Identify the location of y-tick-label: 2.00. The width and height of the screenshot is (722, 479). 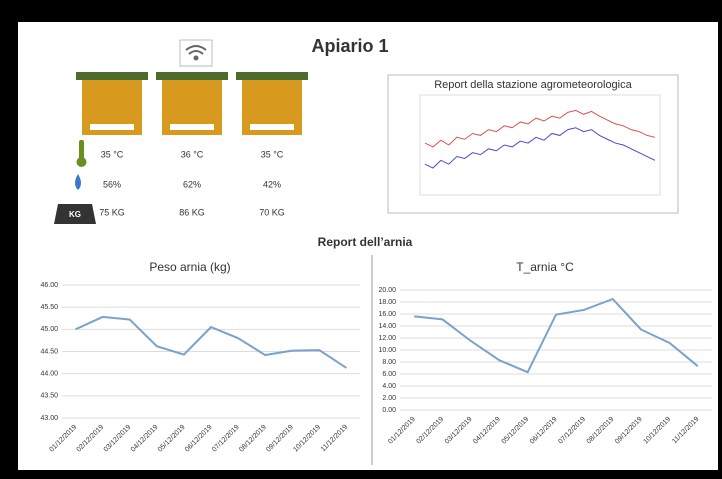
(389, 398).